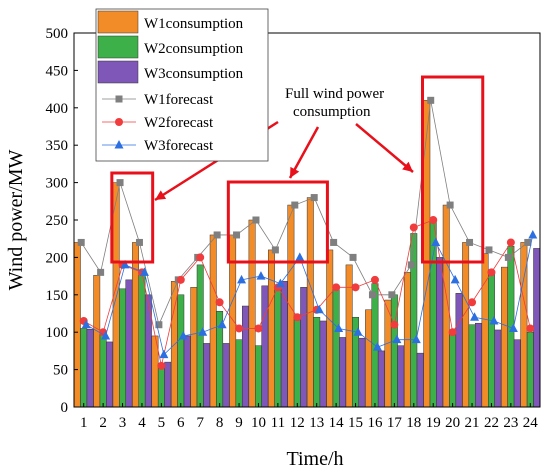 The width and height of the screenshot is (550, 474). What do you see at coordinates (278, 423) in the screenshot?
I see `x-tick-label-11: 11` at bounding box center [278, 423].